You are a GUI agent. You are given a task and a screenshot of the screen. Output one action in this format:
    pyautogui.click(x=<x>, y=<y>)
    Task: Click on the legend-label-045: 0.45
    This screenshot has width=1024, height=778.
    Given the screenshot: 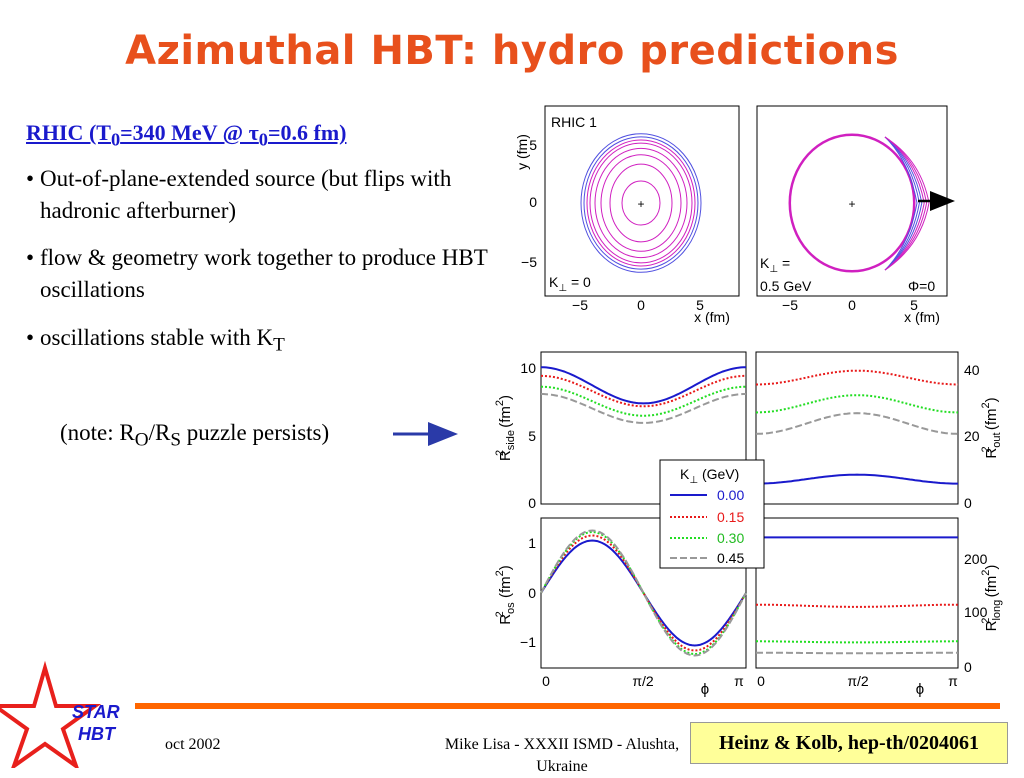 What is the action you would take?
    pyautogui.click(x=730, y=558)
    